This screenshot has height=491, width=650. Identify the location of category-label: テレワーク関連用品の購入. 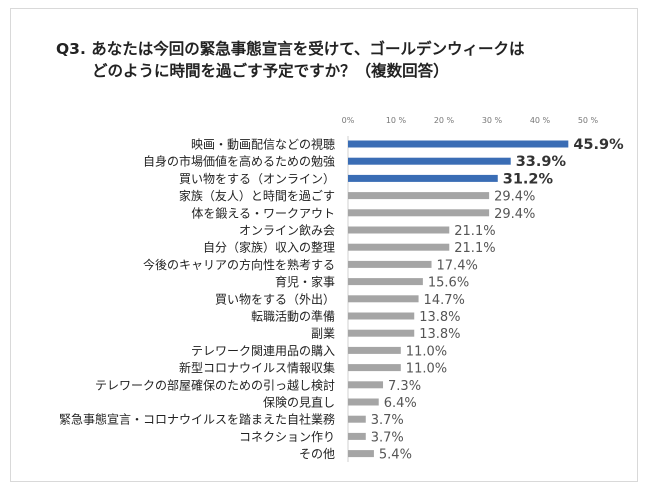
(263, 351).